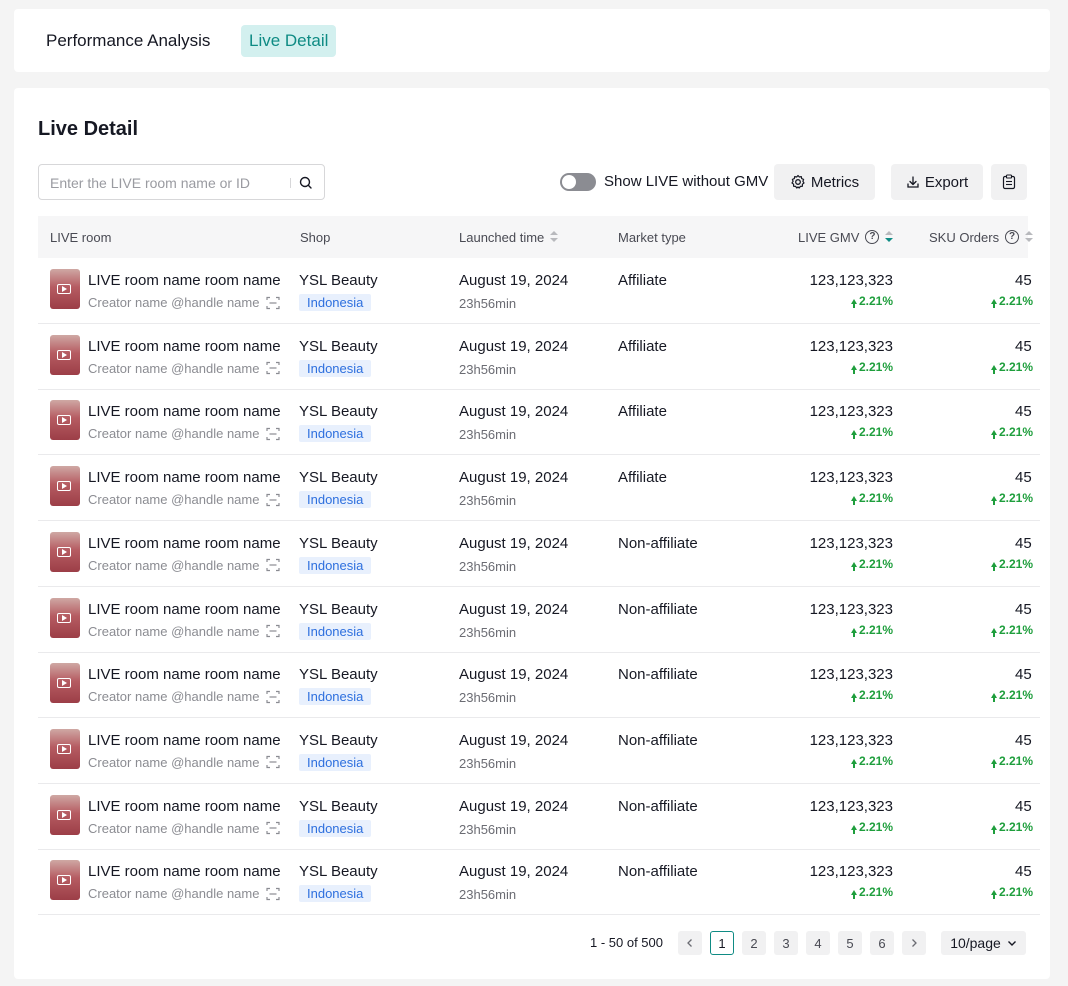 This screenshot has height=986, width=1068. Describe the element at coordinates (818, 943) in the screenshot. I see `page-button: 4` at that location.